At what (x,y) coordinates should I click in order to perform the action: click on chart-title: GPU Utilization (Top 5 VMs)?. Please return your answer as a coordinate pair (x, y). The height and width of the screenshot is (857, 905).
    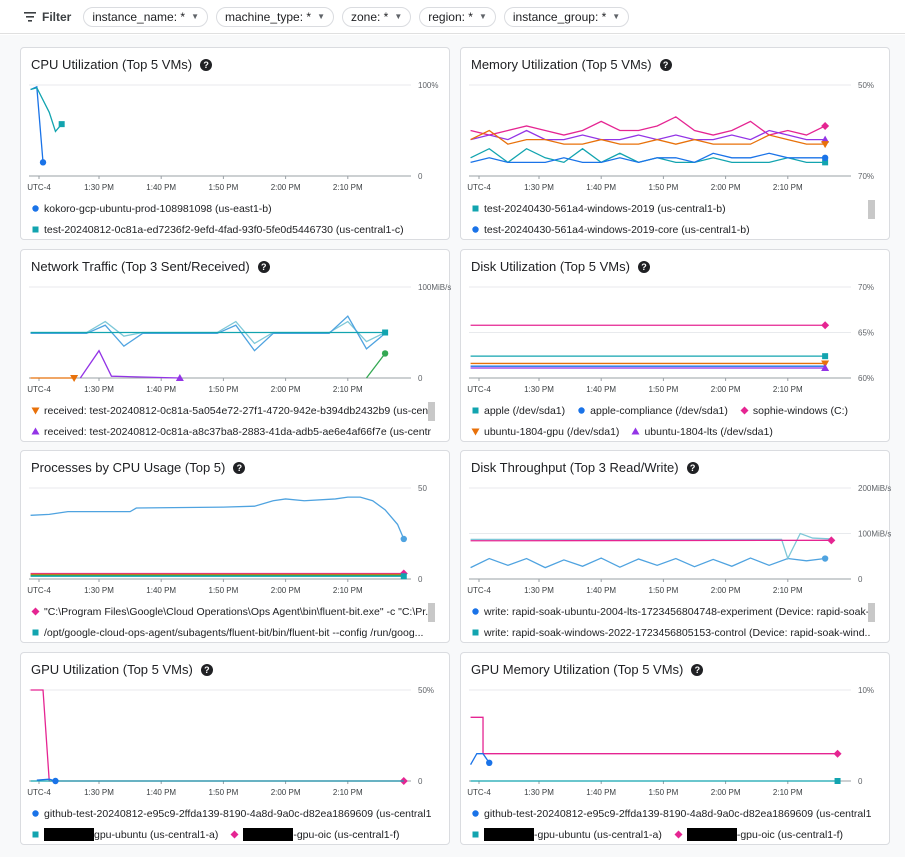
    Looking at the image, I should click on (122, 669).